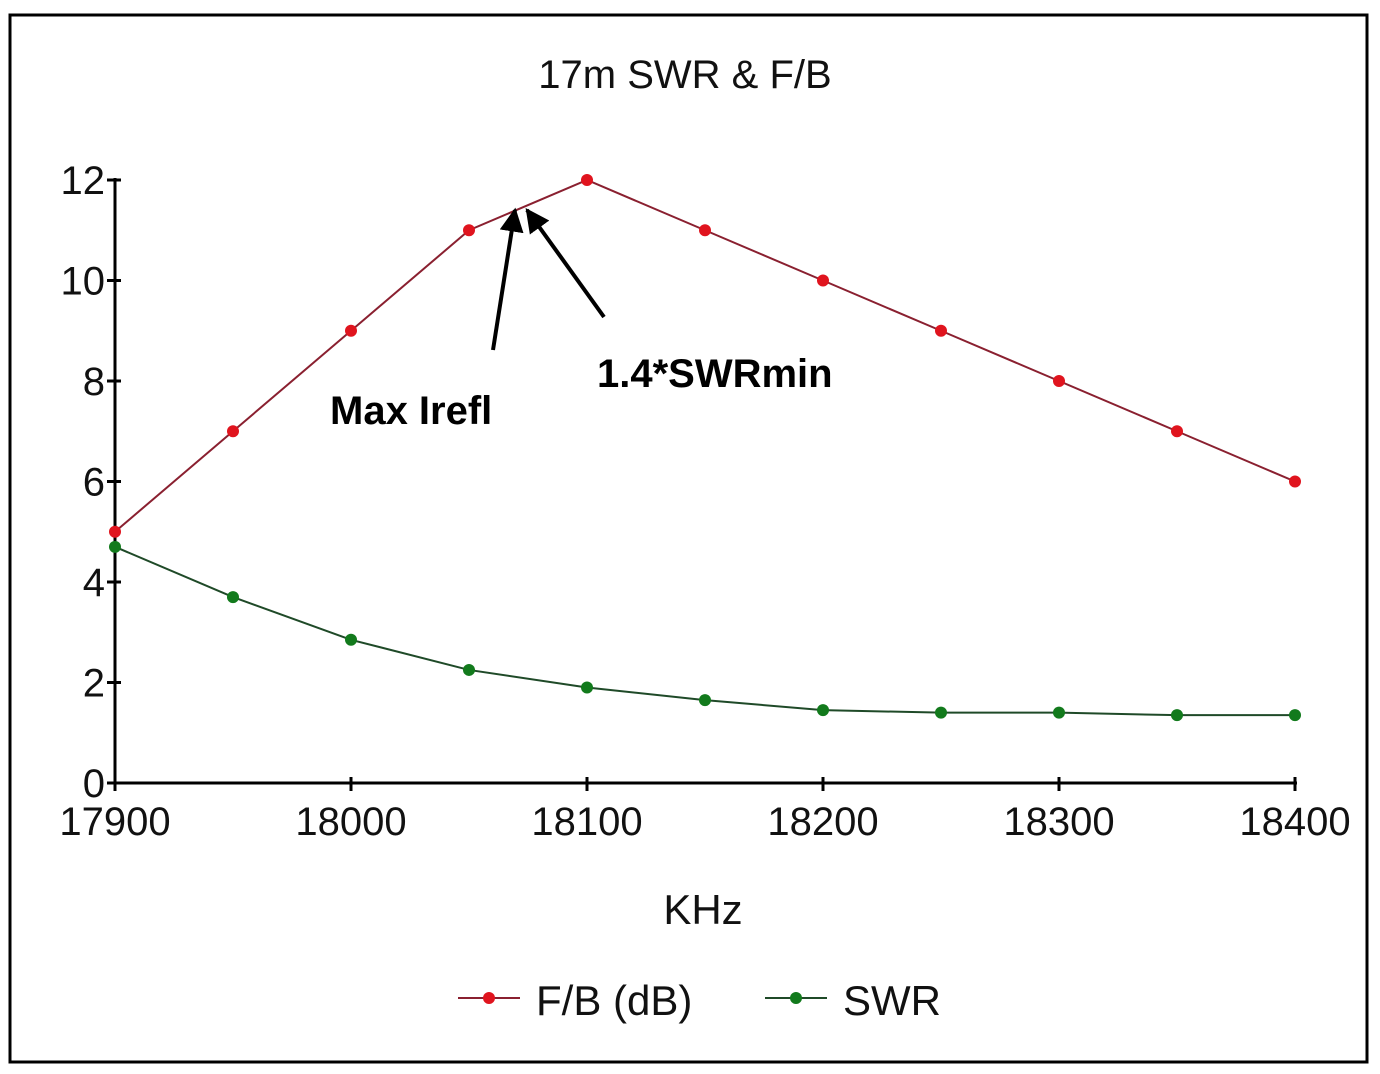 This screenshot has width=1380, height=1074. What do you see at coordinates (614, 1000) in the screenshot?
I see `legend-label: F/B (dB)` at bounding box center [614, 1000].